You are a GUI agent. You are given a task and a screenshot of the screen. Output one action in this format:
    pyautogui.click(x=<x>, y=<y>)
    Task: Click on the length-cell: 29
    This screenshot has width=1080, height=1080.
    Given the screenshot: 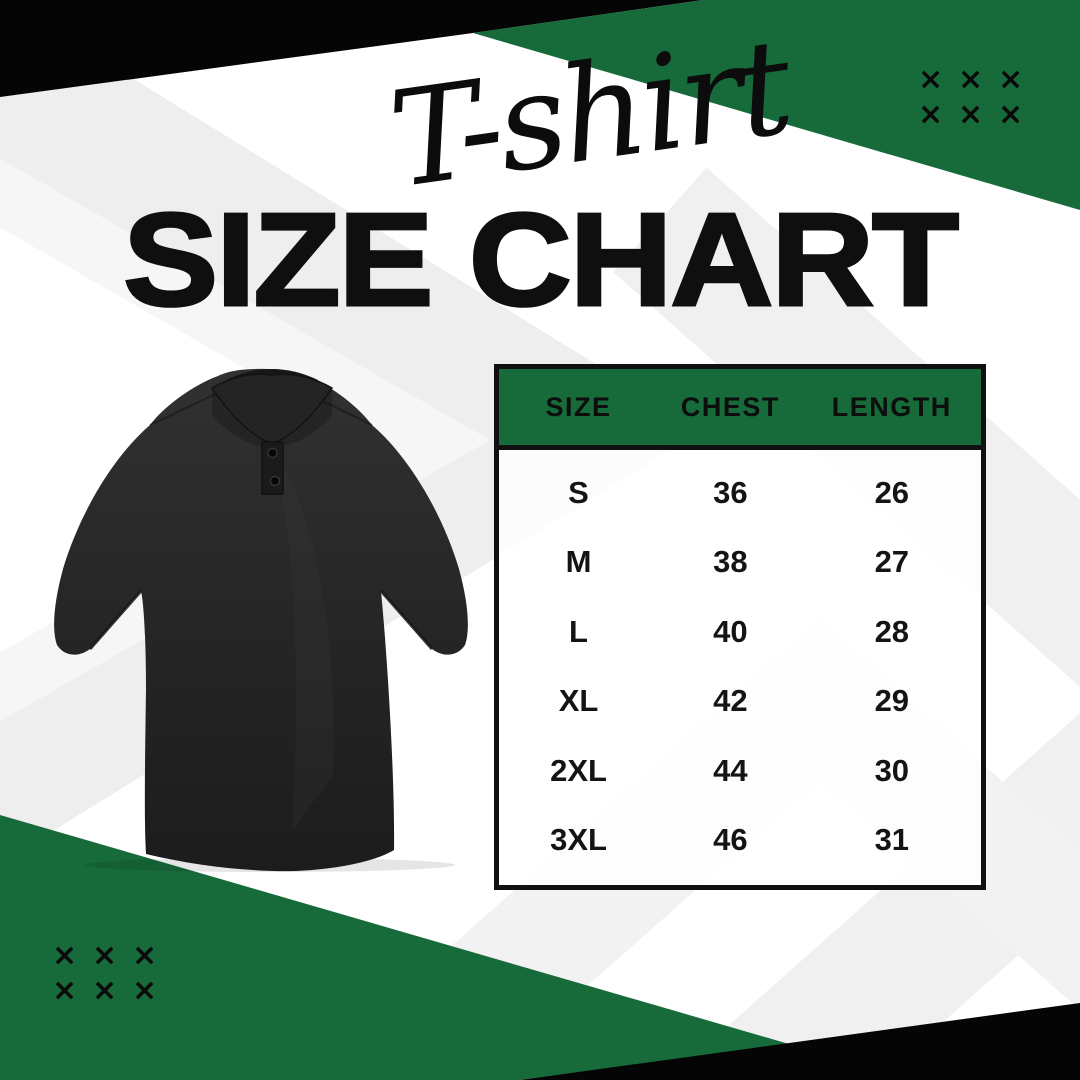 What is the action you would take?
    pyautogui.click(x=892, y=701)
    